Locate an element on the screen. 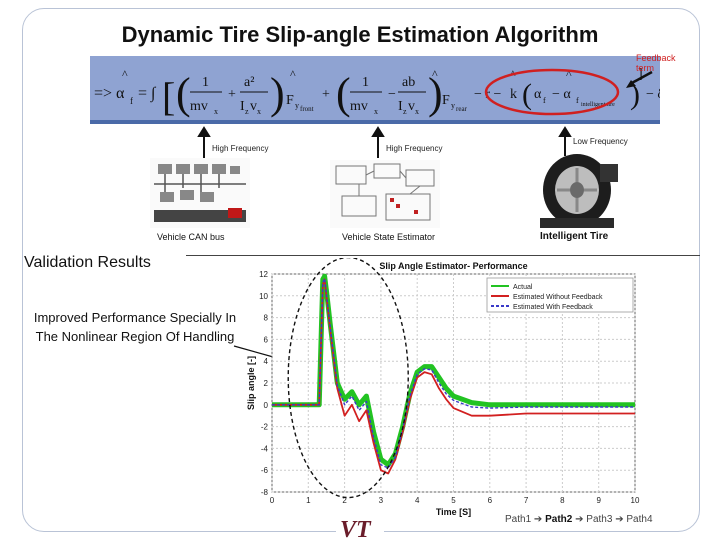  x-tick-label: 7 is located at coordinates (526, 500).